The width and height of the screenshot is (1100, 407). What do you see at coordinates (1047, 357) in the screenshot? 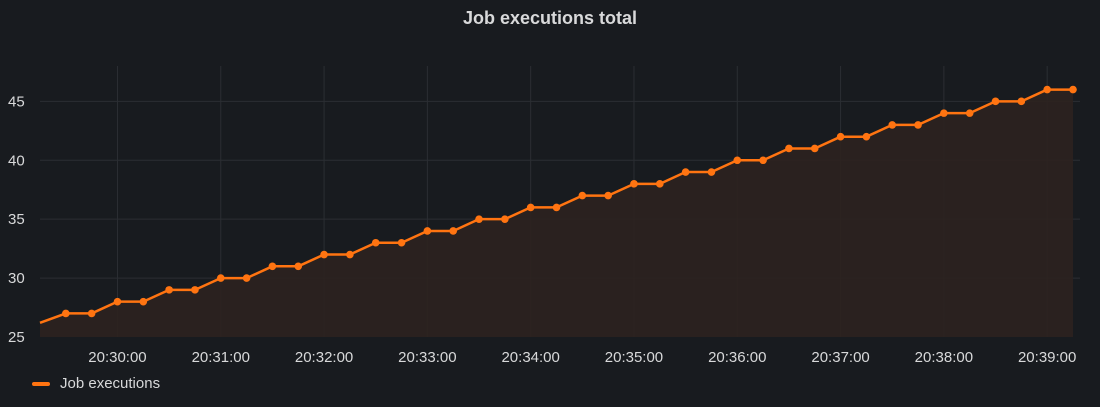
I see `x-tick-label: 20:39:00` at bounding box center [1047, 357].